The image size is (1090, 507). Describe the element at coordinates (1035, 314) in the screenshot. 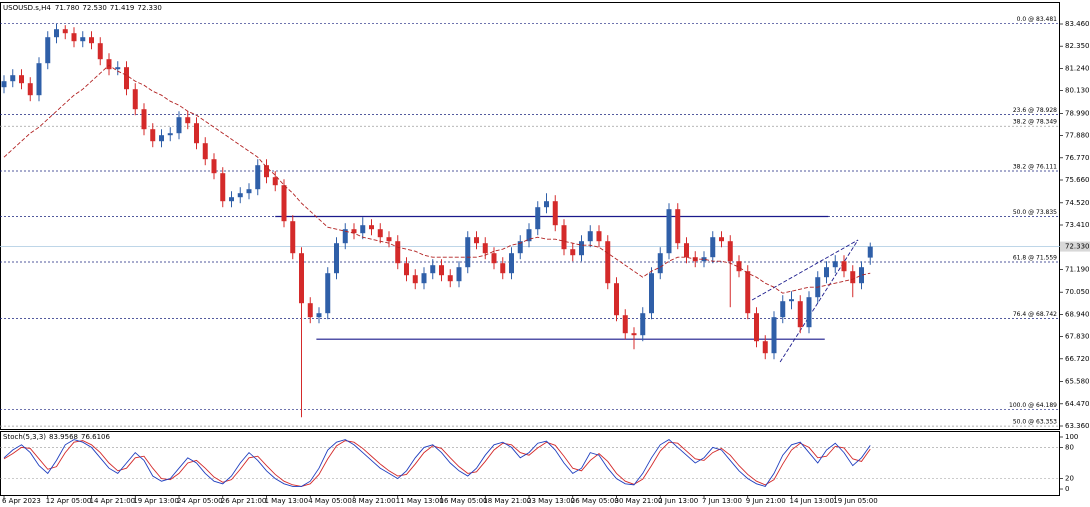

I see `fib-label: 76.4 @ 68.742` at that location.